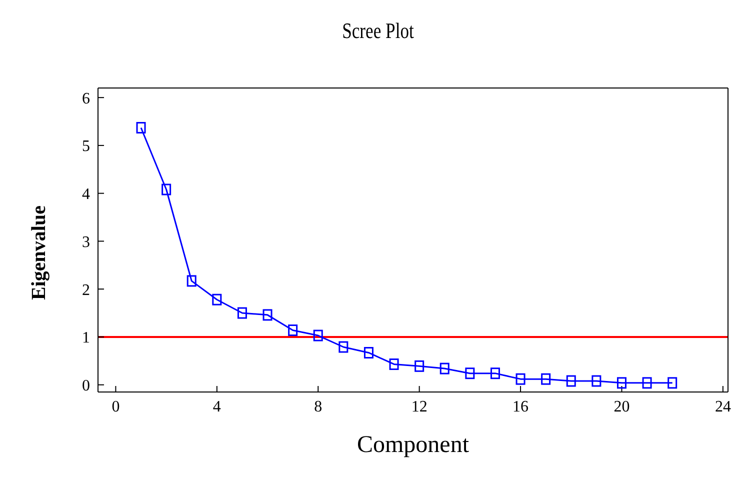 This screenshot has width=756, height=480. Describe the element at coordinates (86, 242) in the screenshot. I see `y-tick-label: 3` at that location.